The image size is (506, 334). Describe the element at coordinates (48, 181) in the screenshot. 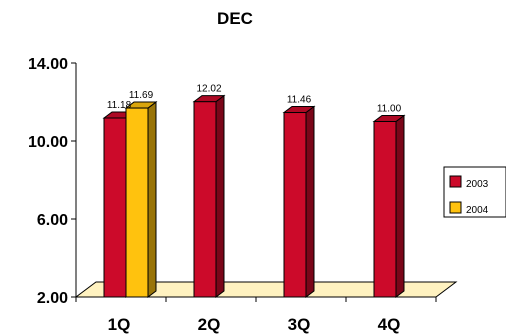

I see `y-tick-labels: 2.00 6.00 10.00 14.00` at that location.